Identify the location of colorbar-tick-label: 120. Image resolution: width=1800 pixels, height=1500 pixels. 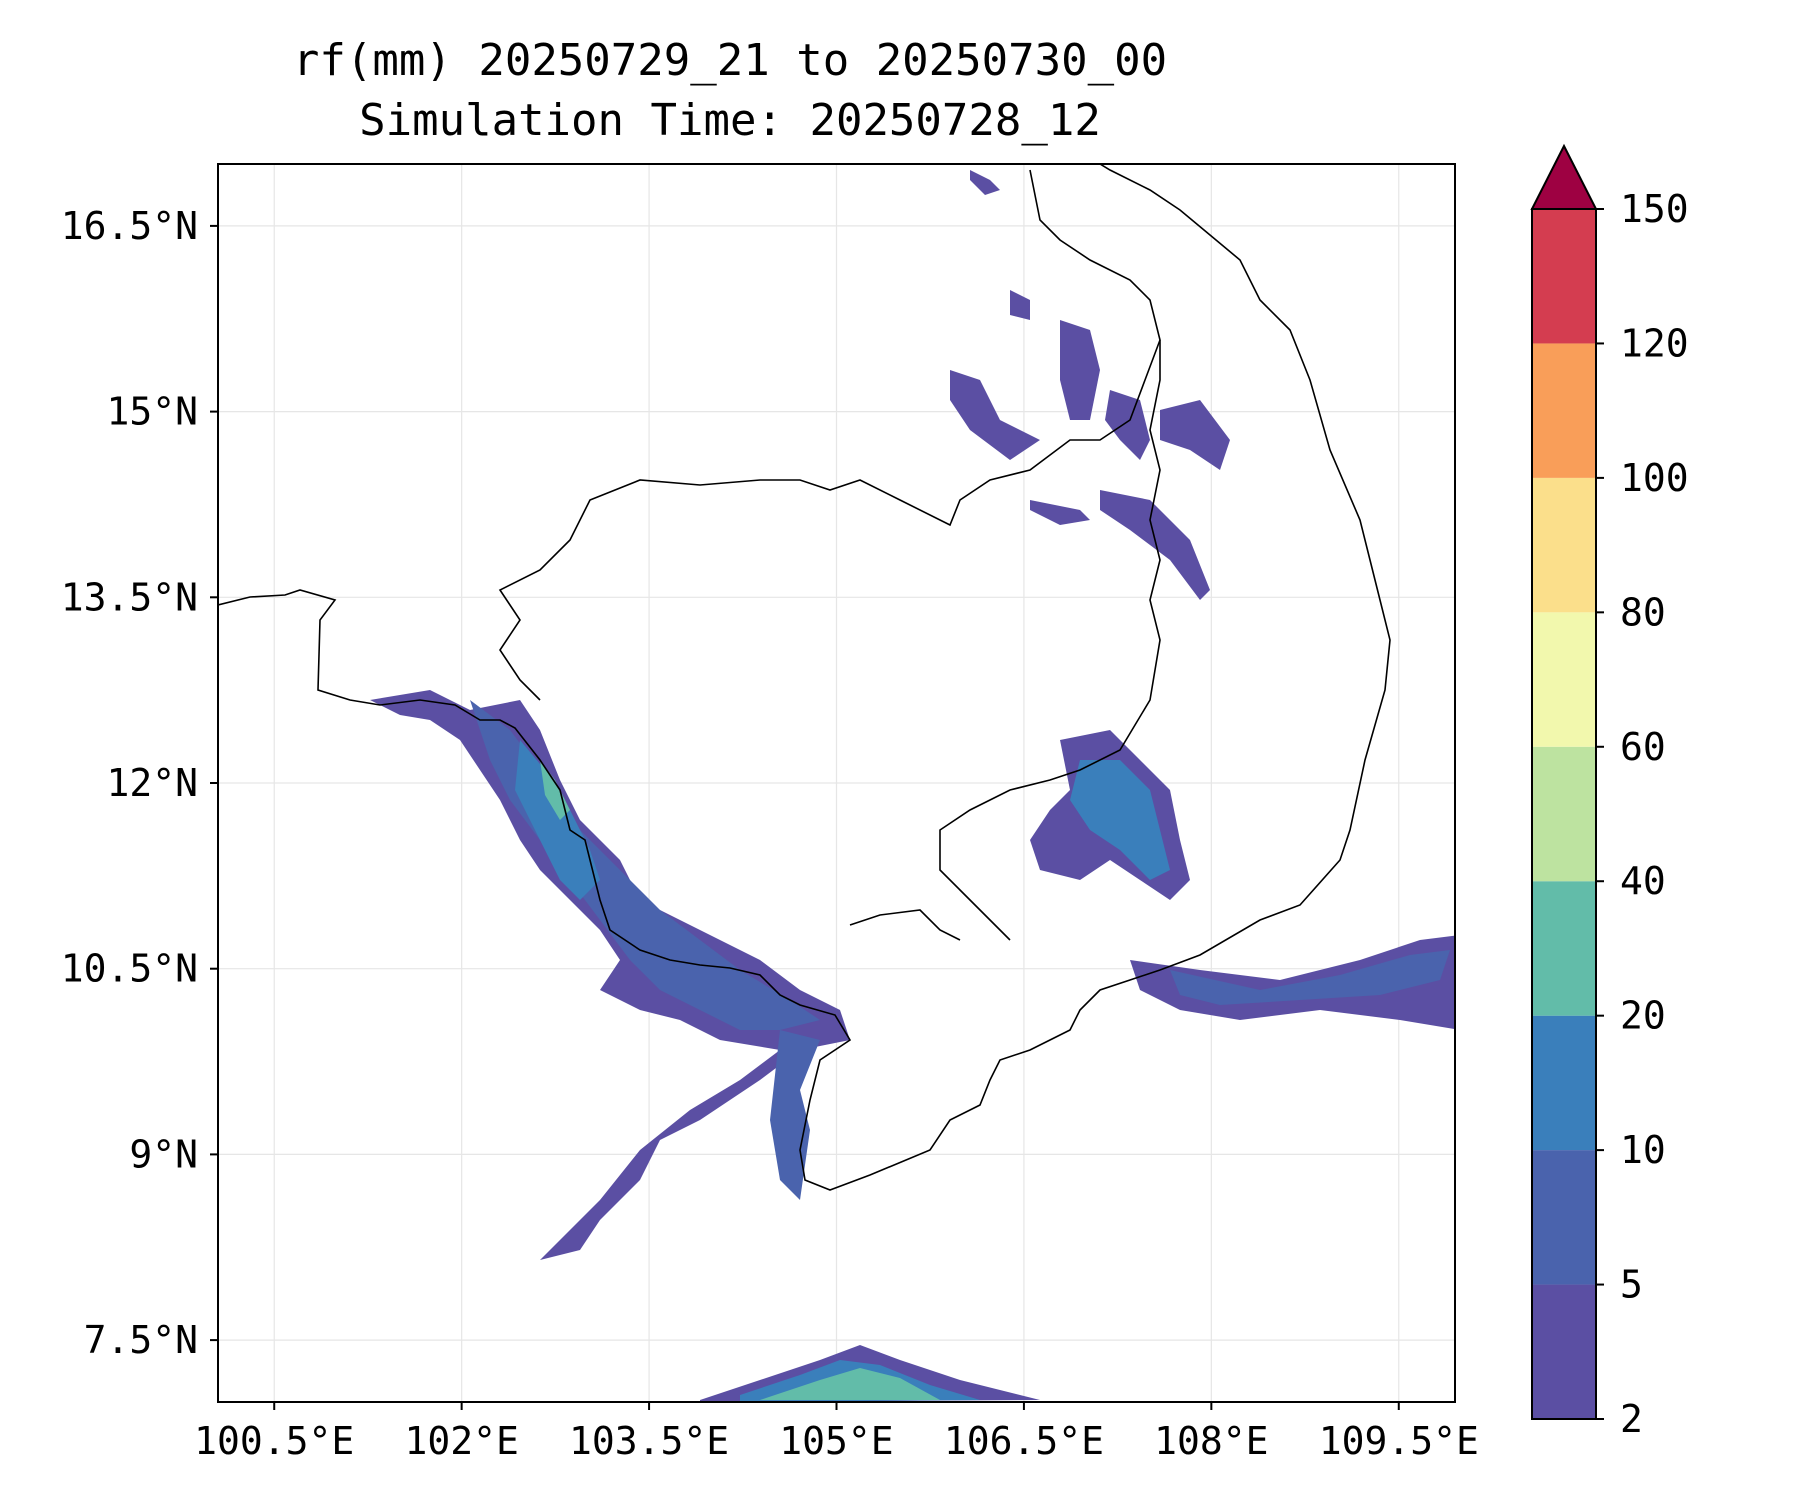
(1654, 343).